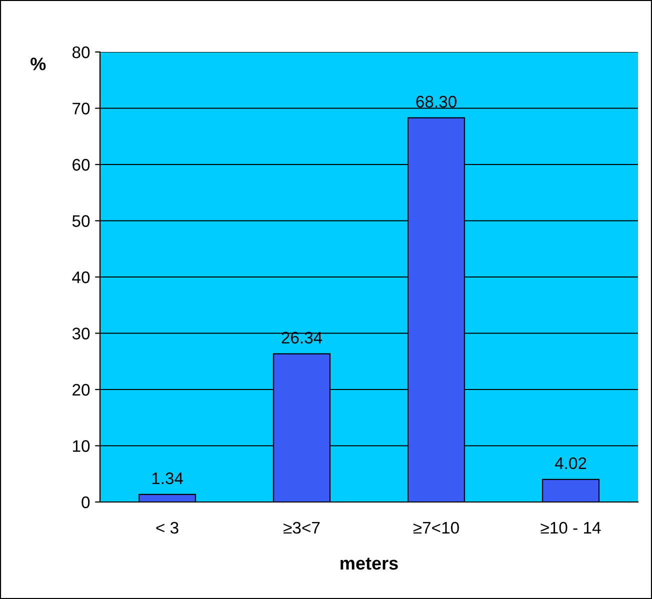 This screenshot has height=599, width=652. What do you see at coordinates (38, 64) in the screenshot?
I see `y-axis-title: %` at bounding box center [38, 64].